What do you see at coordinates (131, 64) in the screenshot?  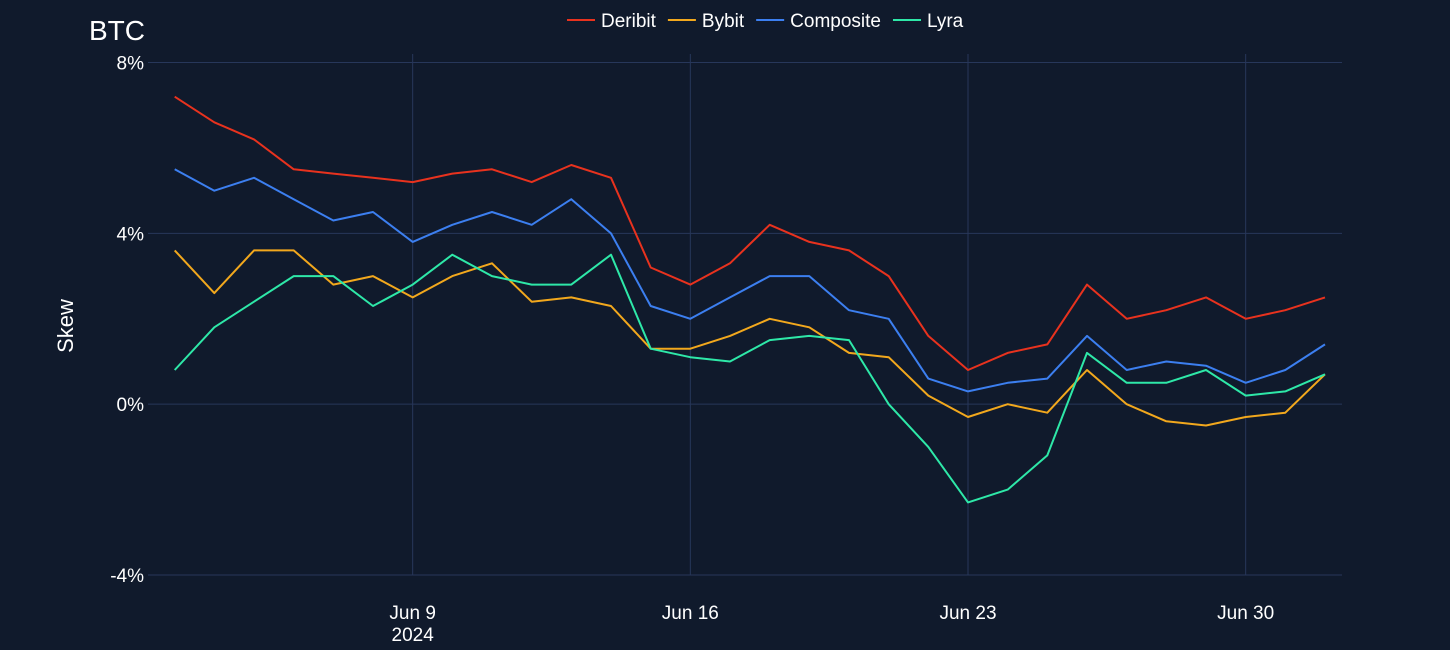 I see `y-tick-label: 8%` at bounding box center [131, 64].